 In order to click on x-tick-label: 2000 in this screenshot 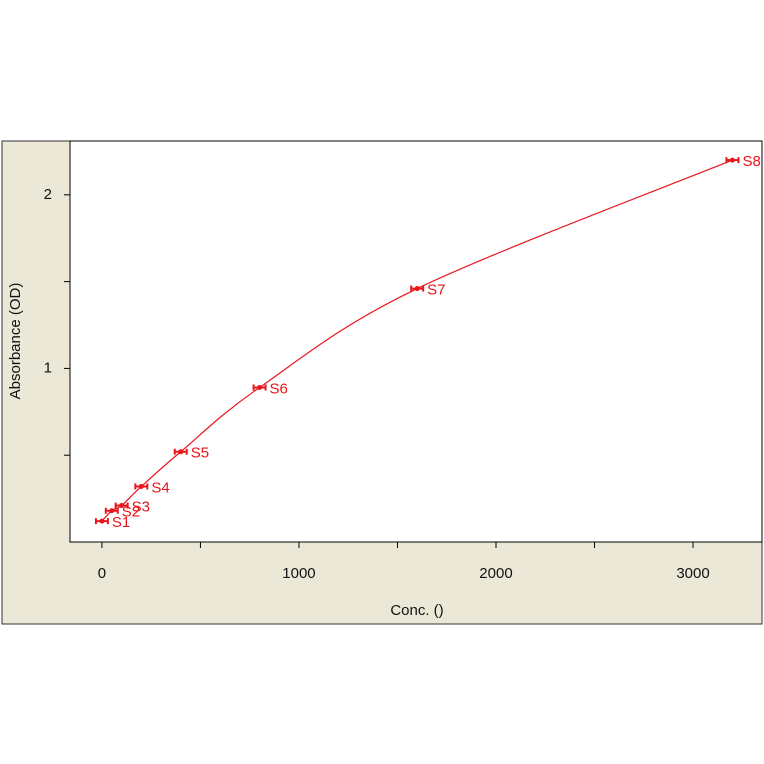, I will do `click(495, 573)`.